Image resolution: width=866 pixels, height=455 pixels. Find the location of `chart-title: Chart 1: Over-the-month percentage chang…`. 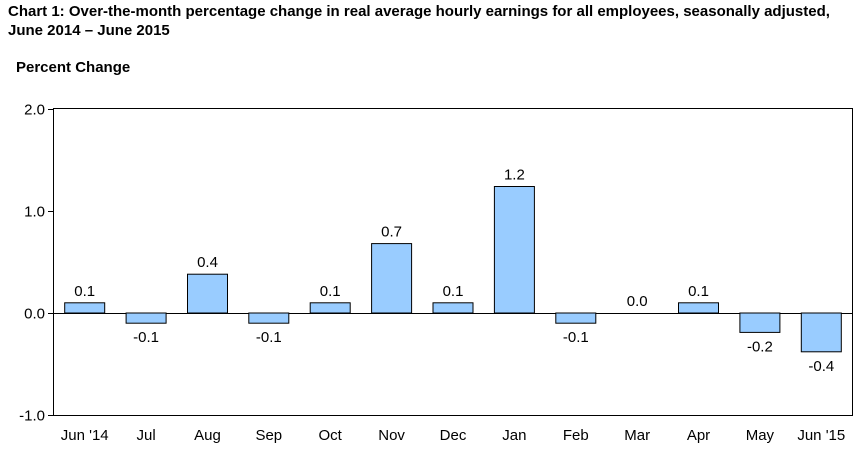

chart-title: Chart 1: Over-the-month percentage chang… is located at coordinates (419, 21).